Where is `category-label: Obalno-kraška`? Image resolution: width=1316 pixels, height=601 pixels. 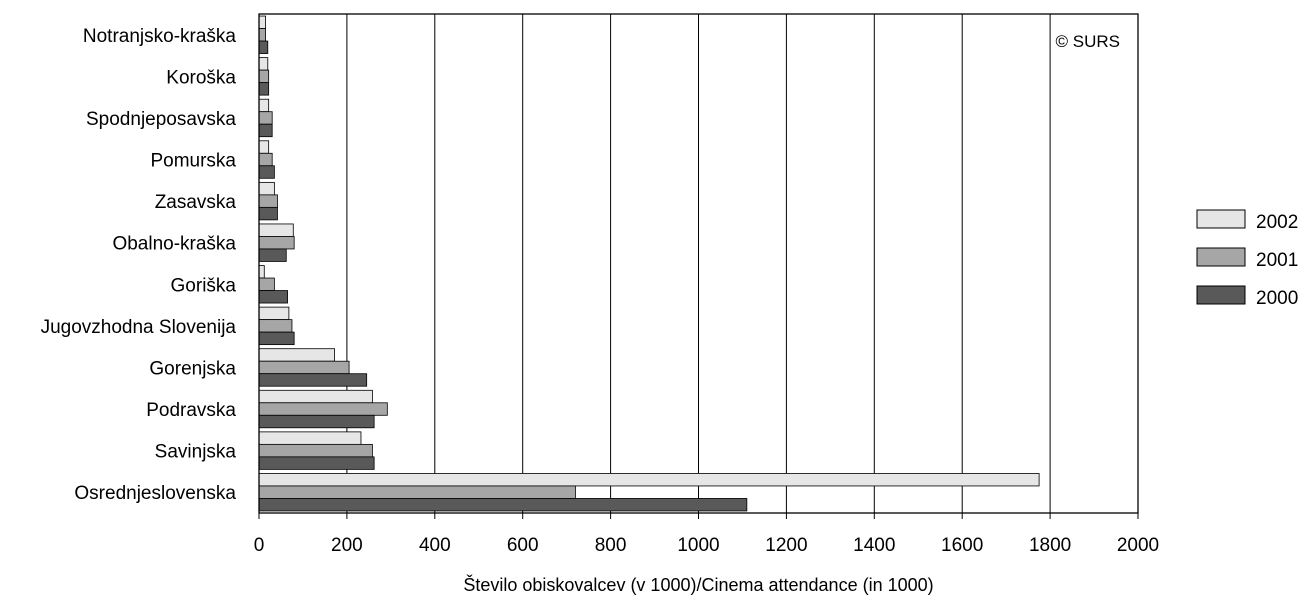
category-label: Obalno-kraška is located at coordinates (174, 244).